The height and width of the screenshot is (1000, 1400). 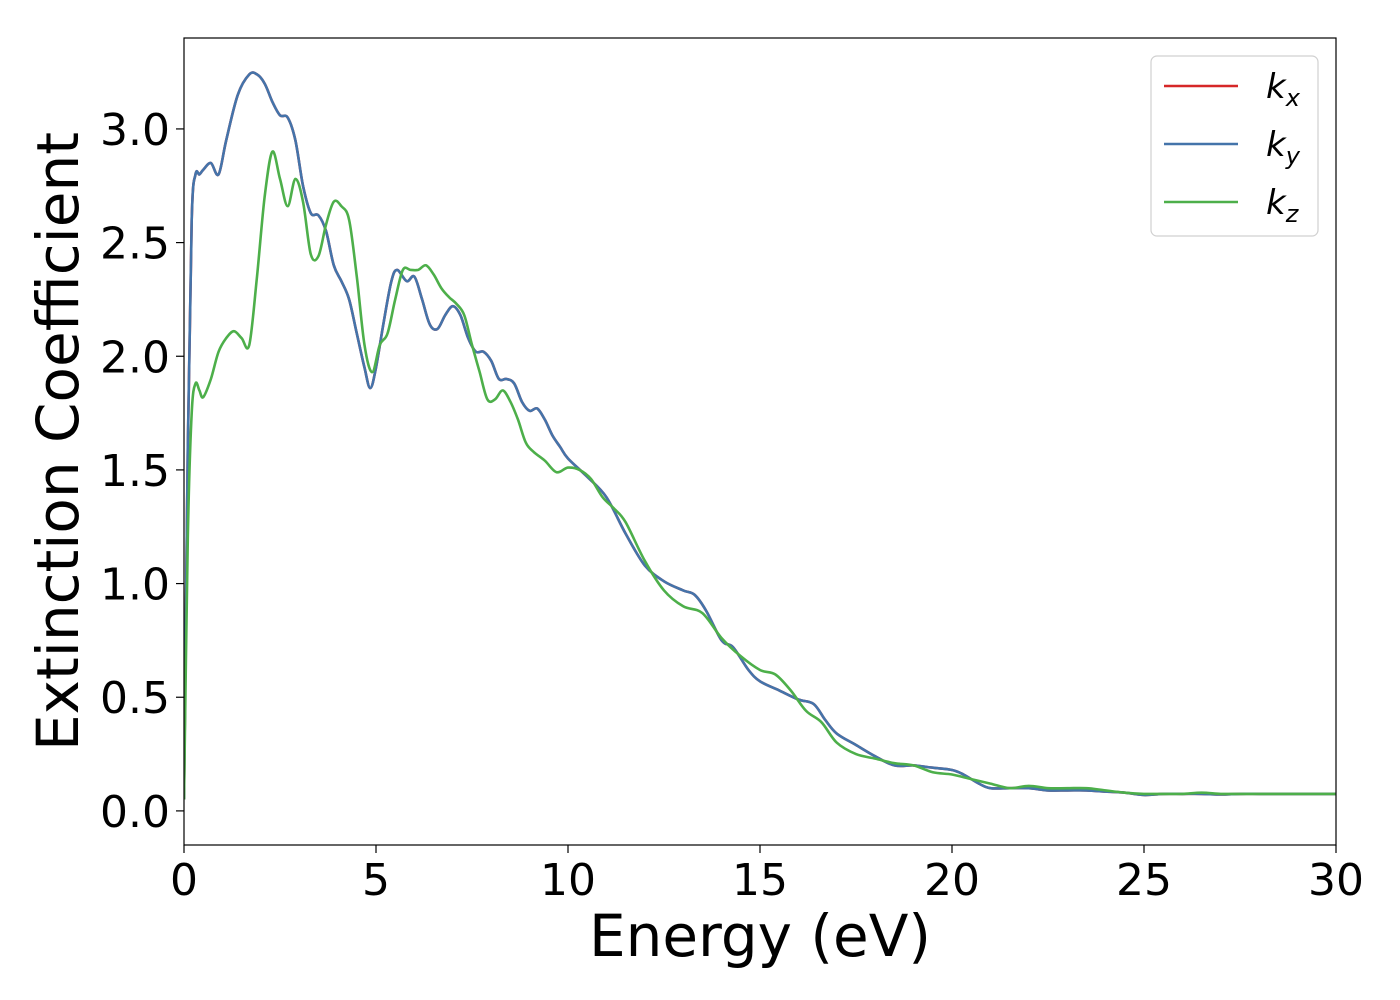 I want to click on x-tick-label: 25, so click(x=1144, y=880).